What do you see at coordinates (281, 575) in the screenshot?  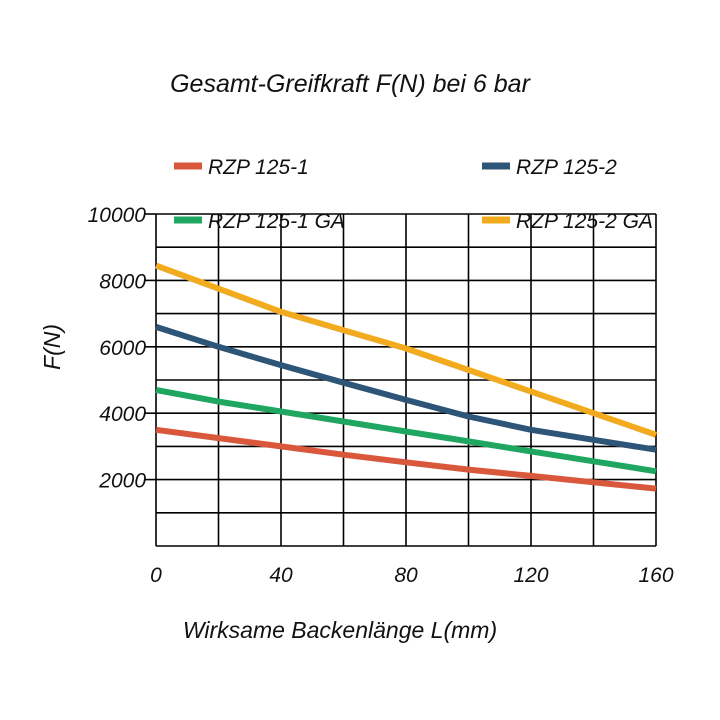 I see `x-tick-label: 40` at bounding box center [281, 575].